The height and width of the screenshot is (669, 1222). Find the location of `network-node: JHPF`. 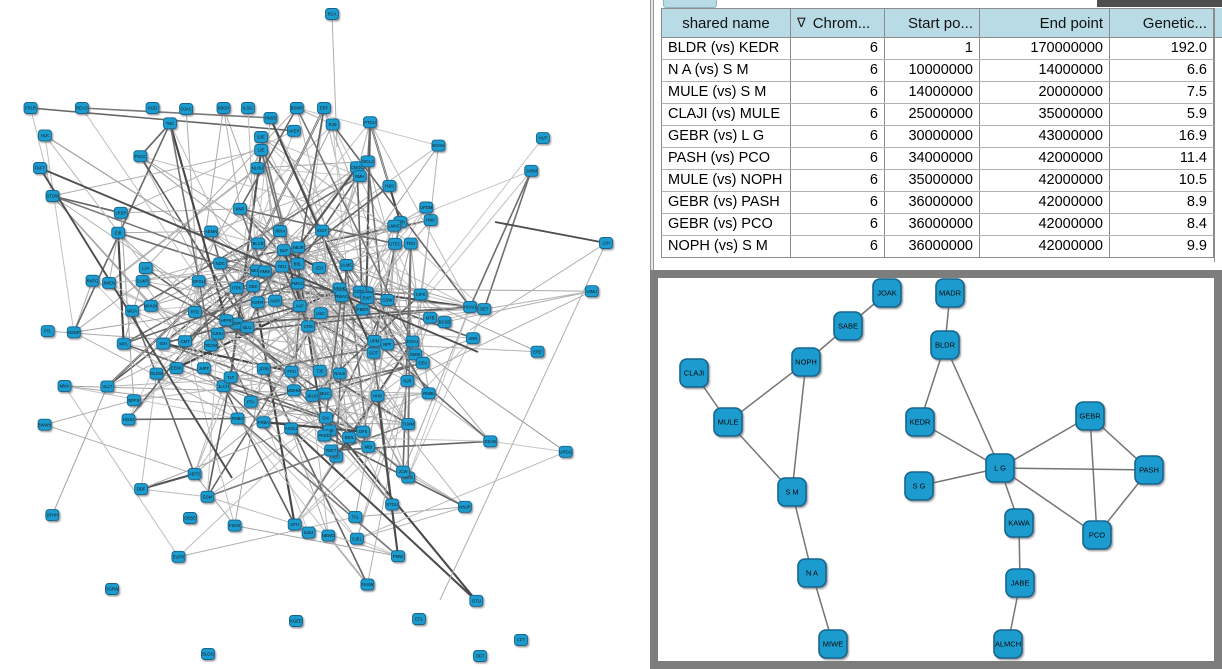

network-node: JHPF is located at coordinates (203, 368).